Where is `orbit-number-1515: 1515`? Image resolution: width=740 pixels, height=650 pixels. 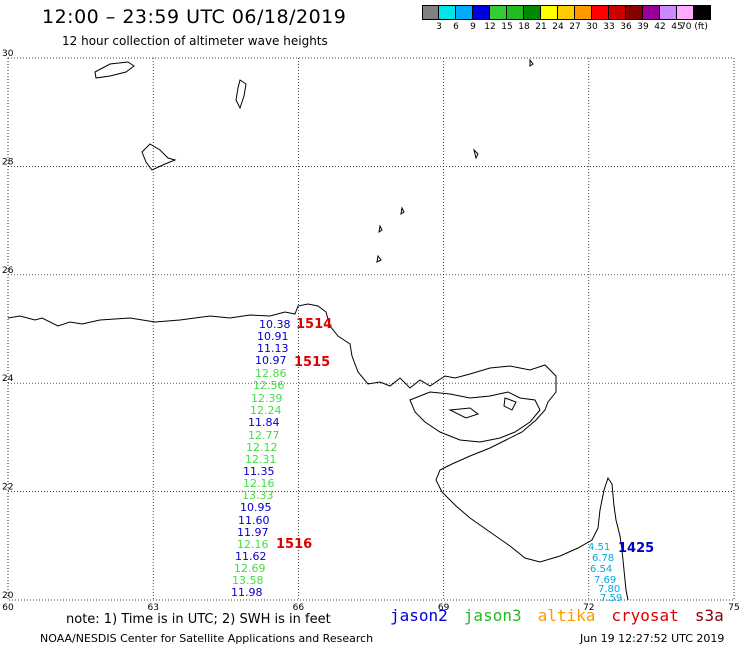
orbit-number-1515: 1515 is located at coordinates (312, 362).